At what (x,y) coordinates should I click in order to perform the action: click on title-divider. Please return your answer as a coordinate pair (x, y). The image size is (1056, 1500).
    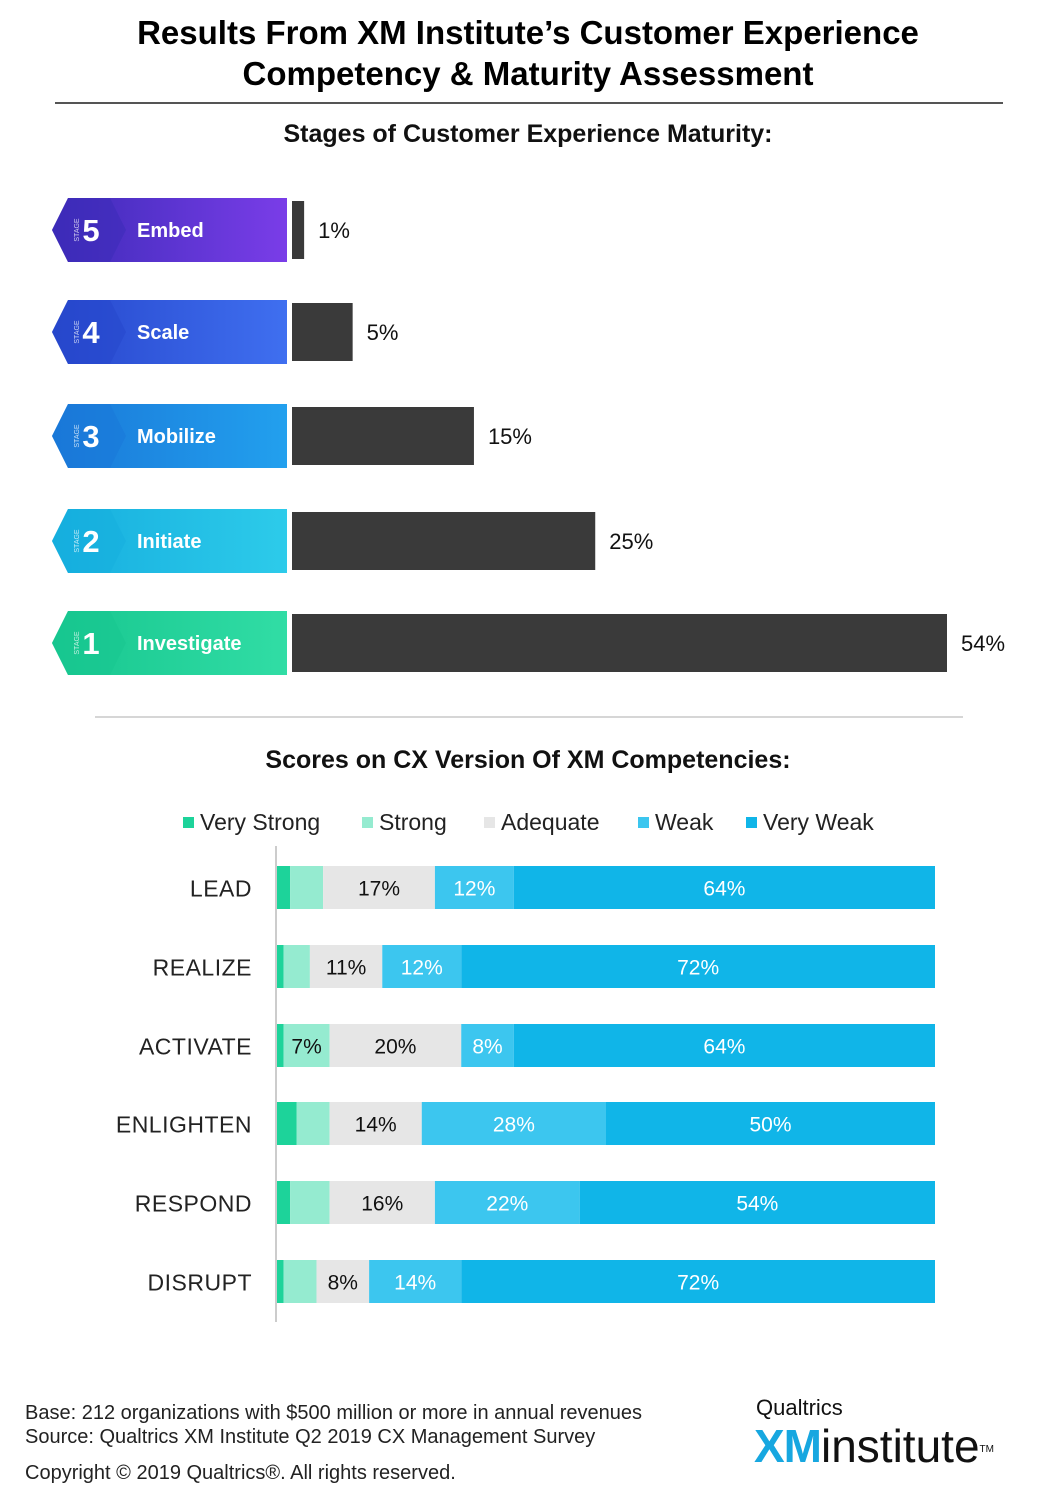
    Looking at the image, I should click on (529, 103).